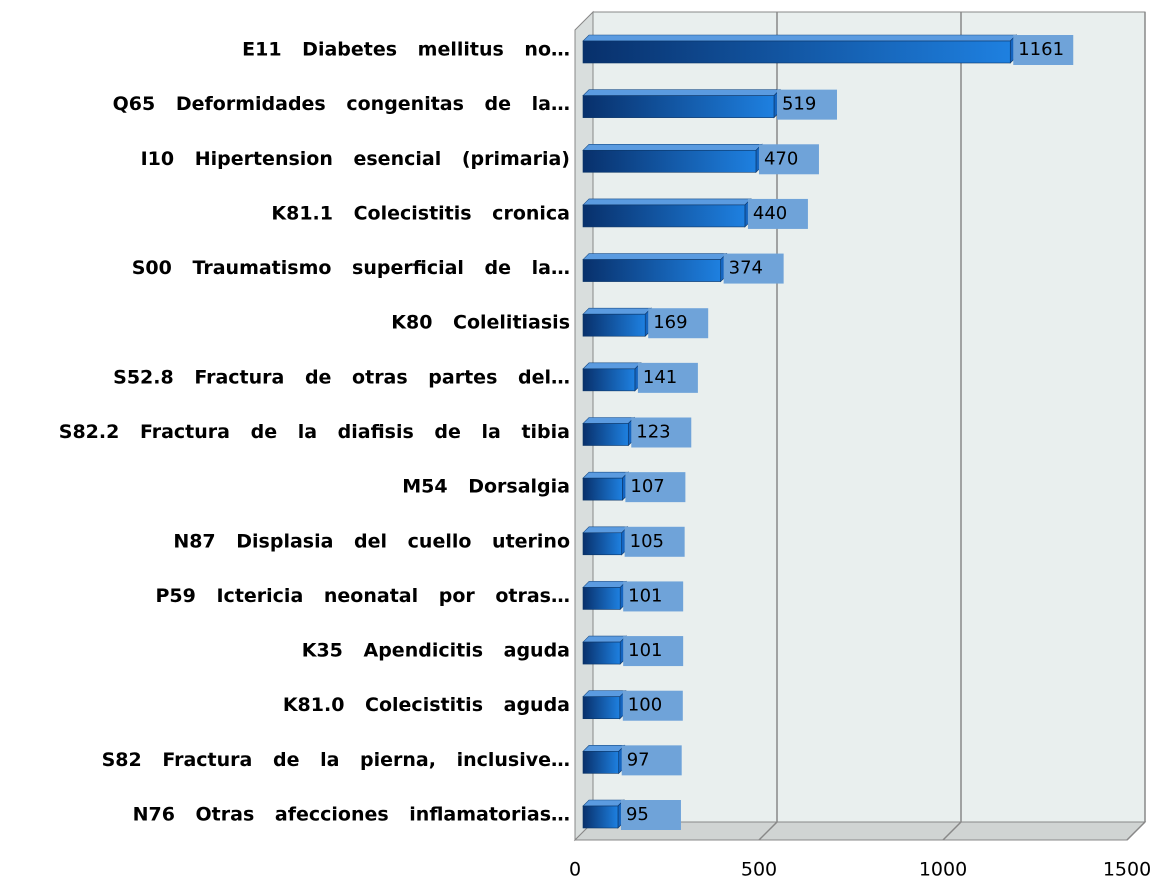  I want to click on y-tick-label: K81.0 Colecistitis aguda, so click(426, 705).